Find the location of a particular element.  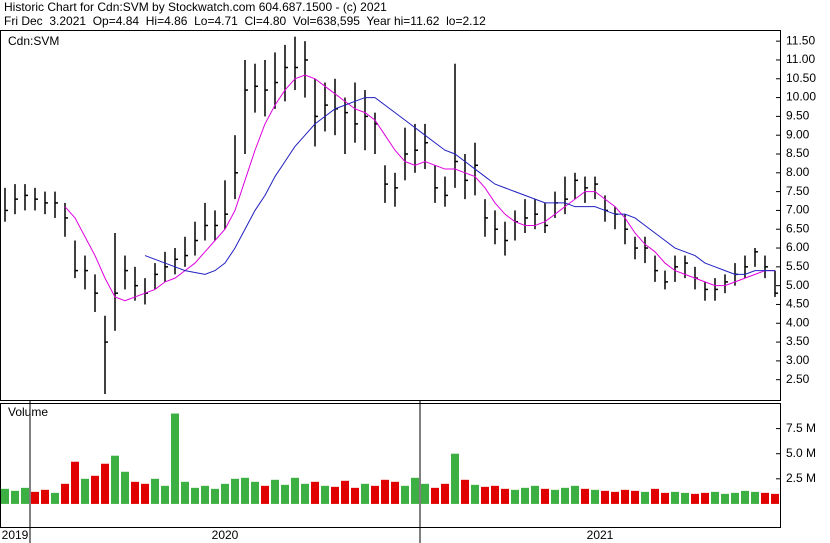

period-label: 2021 is located at coordinates (600, 535).